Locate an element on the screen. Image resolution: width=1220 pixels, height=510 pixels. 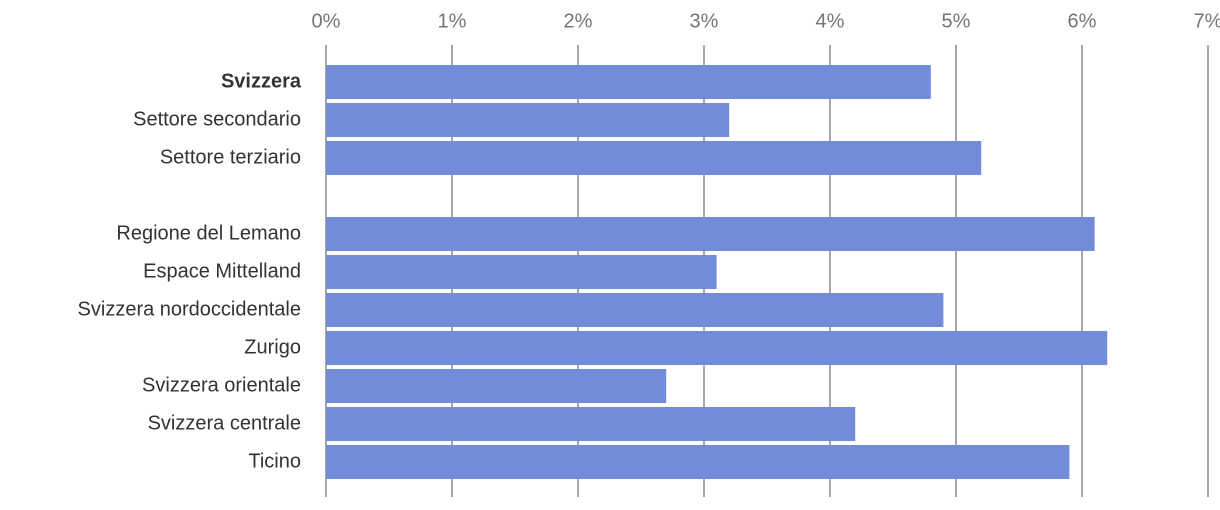
y-tick-label: Svizzera orientale is located at coordinates (221, 385).